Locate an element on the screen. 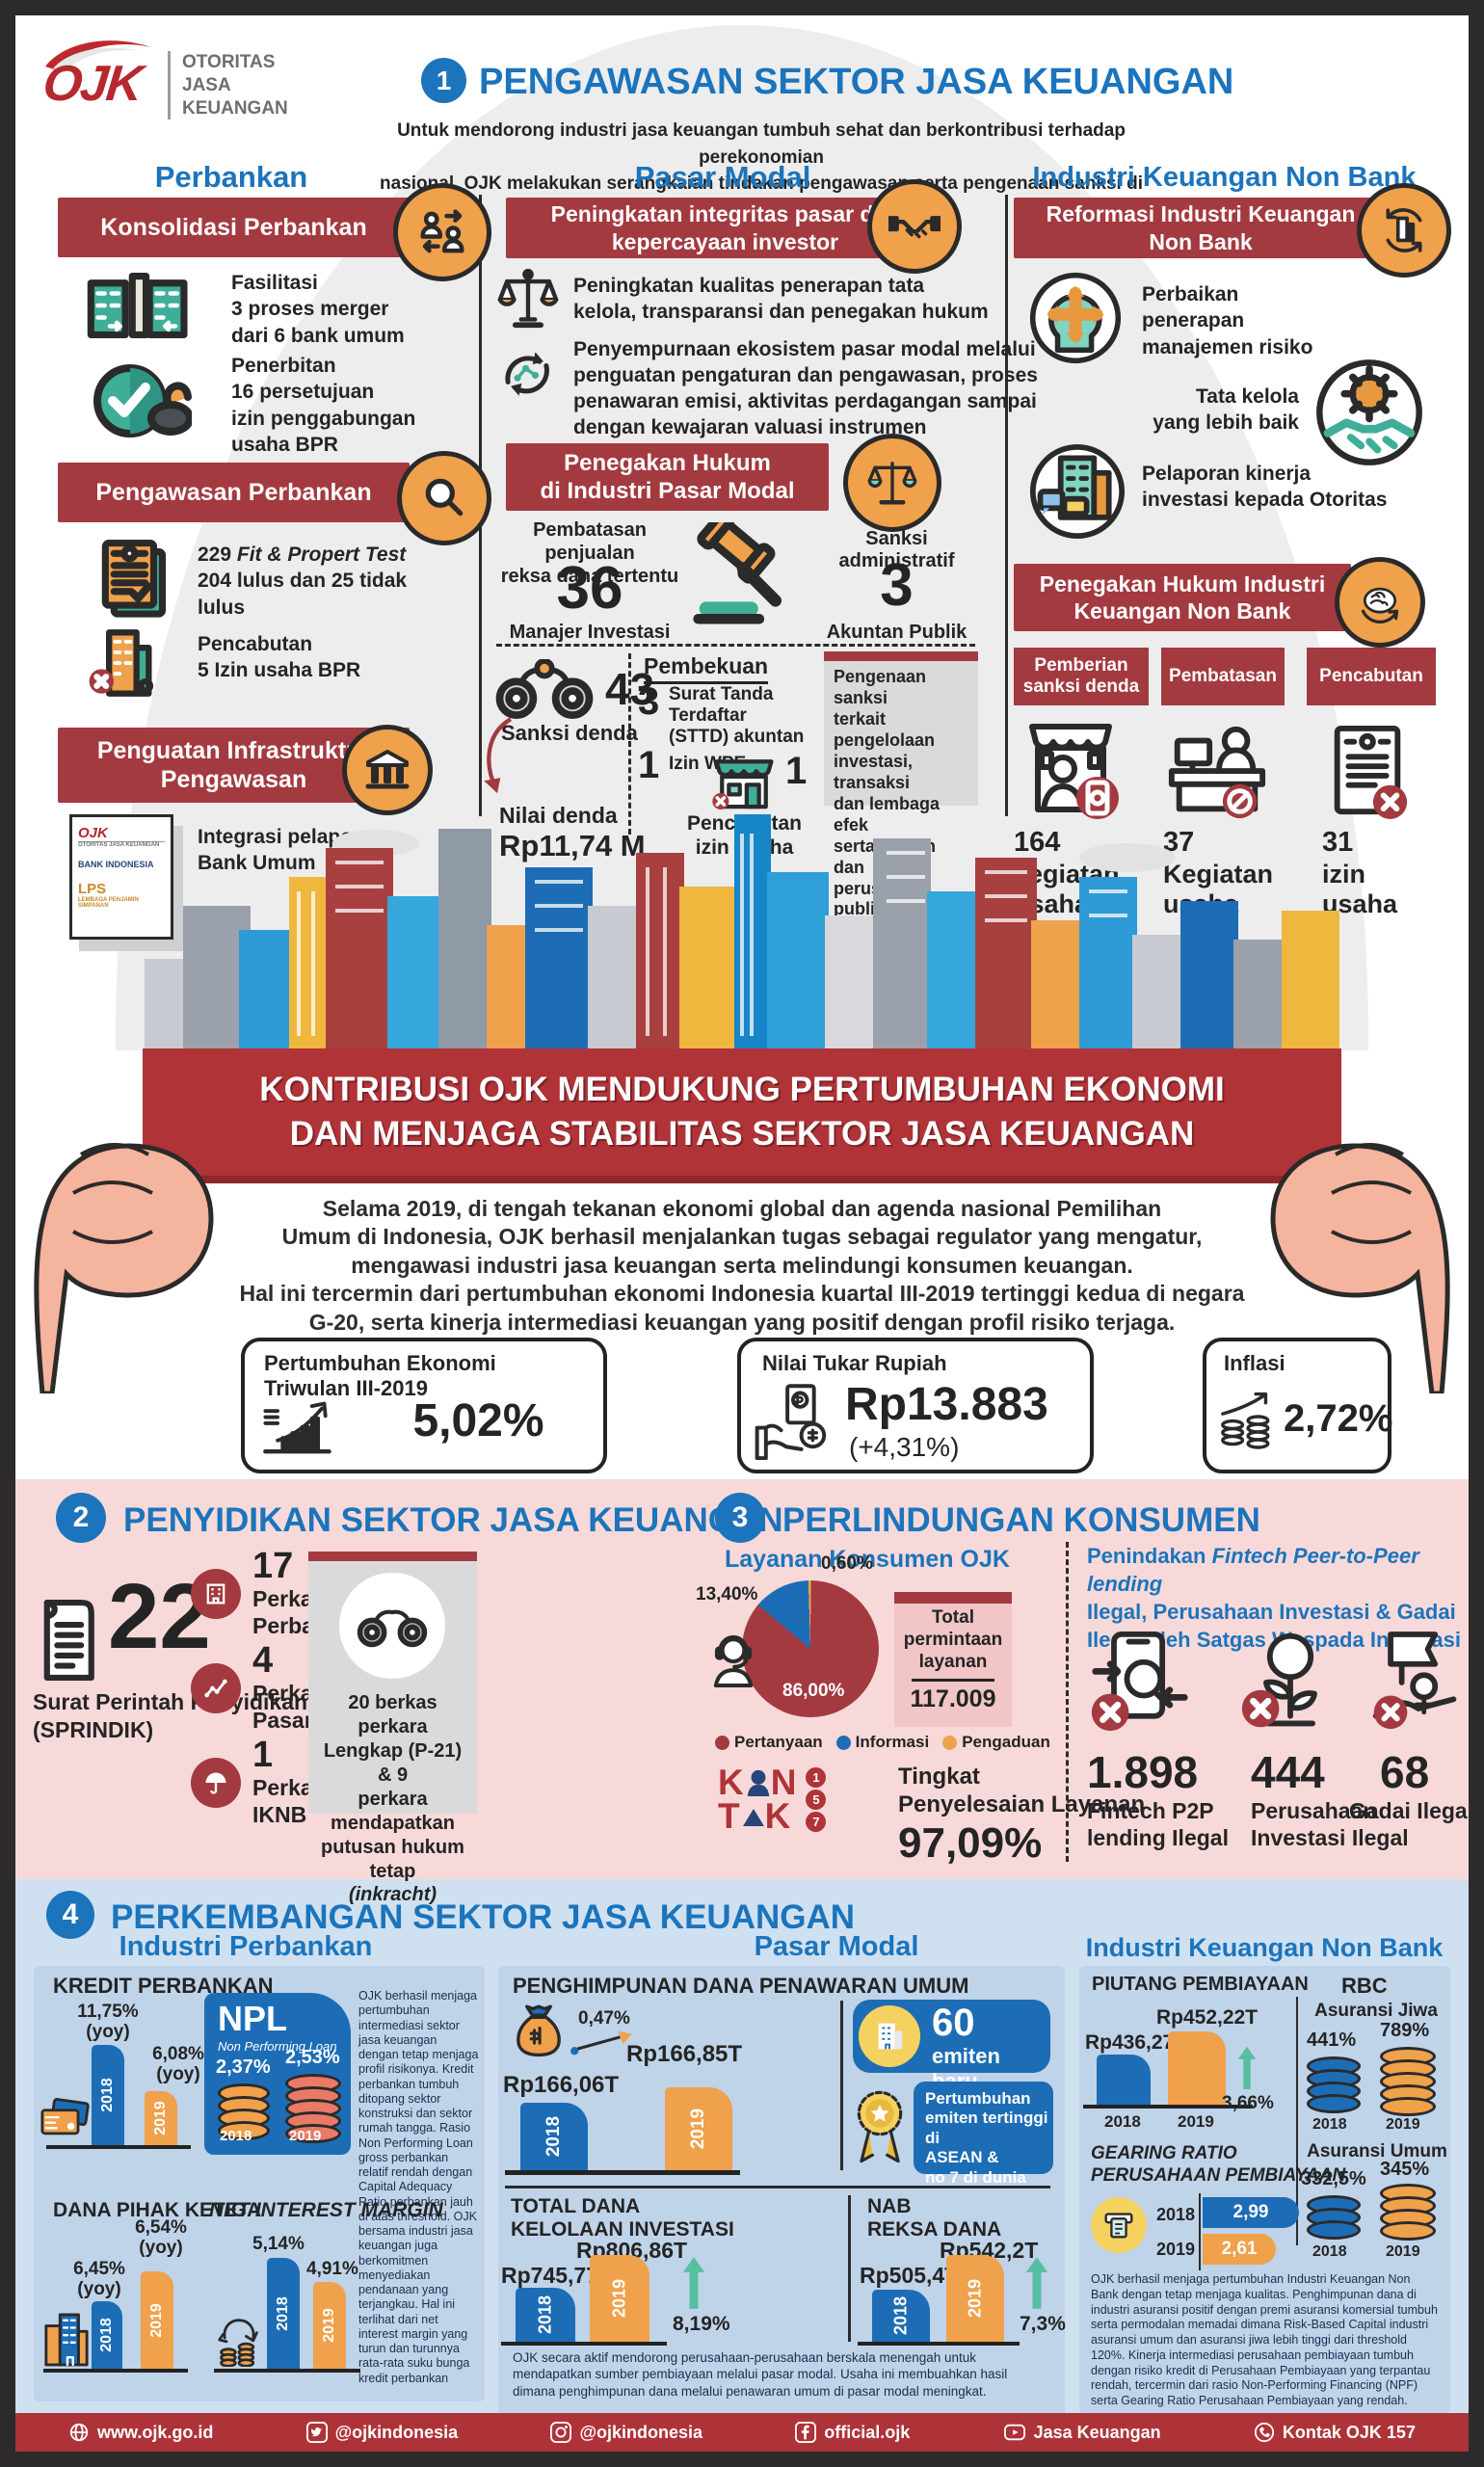  total-layanan-label: Total permintaan layanan is located at coordinates (953, 1639).